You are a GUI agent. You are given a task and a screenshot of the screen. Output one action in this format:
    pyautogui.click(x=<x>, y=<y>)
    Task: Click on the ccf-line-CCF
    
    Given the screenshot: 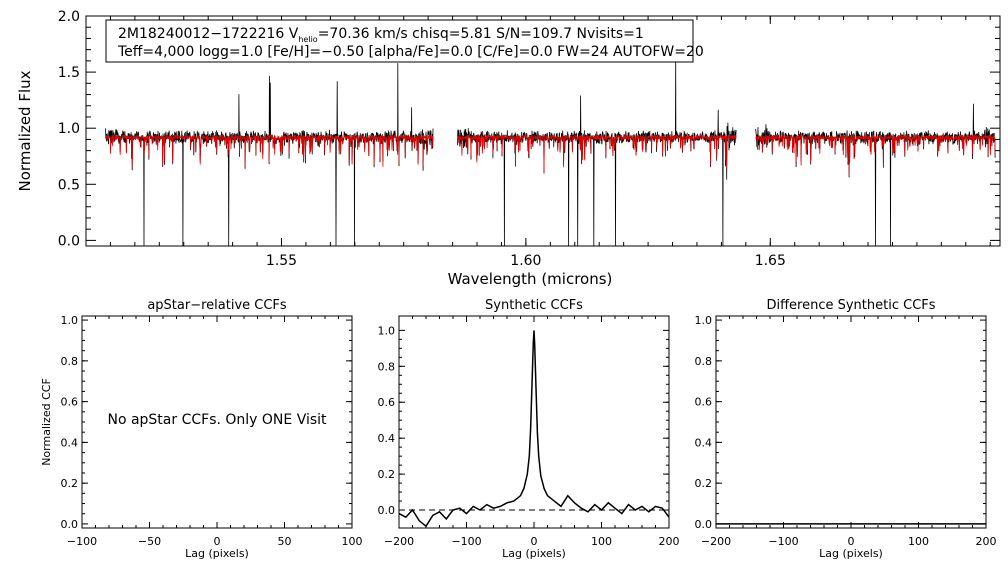 What is the action you would take?
    pyautogui.click(x=534, y=429)
    